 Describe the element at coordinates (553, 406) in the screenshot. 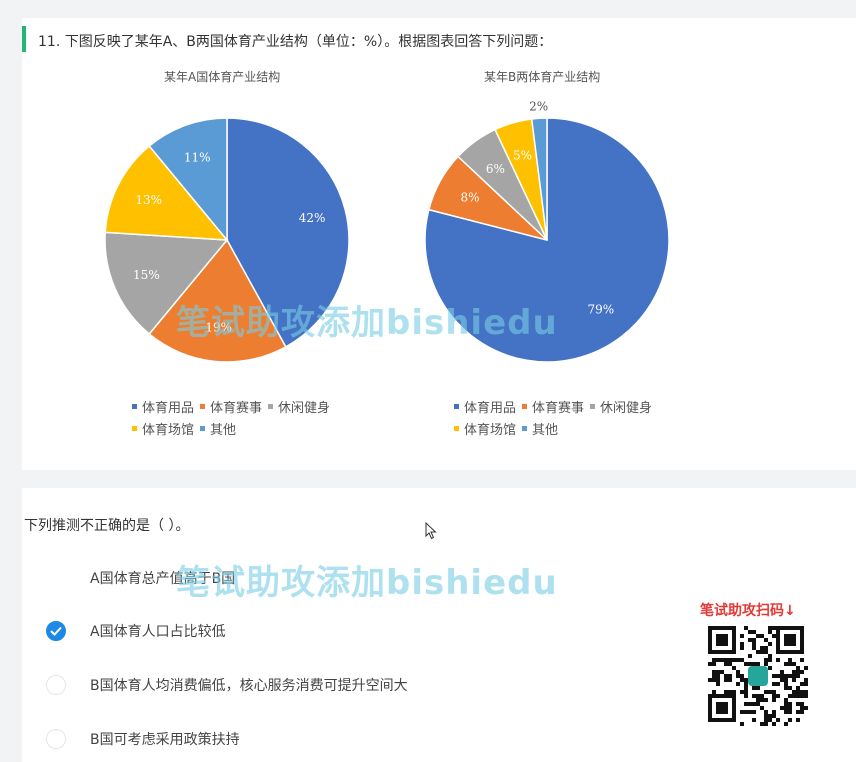

I see `legend-b-item-events: 体育赛事` at that location.